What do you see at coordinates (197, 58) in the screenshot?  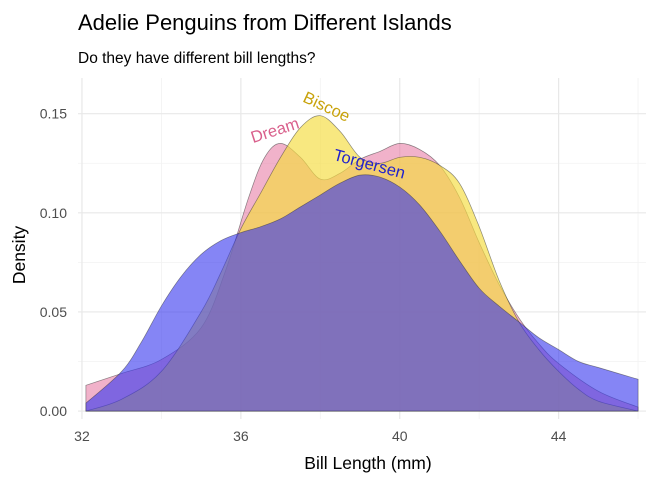 I see `chart-subtitle: Do they have different bill lengths?` at bounding box center [197, 58].